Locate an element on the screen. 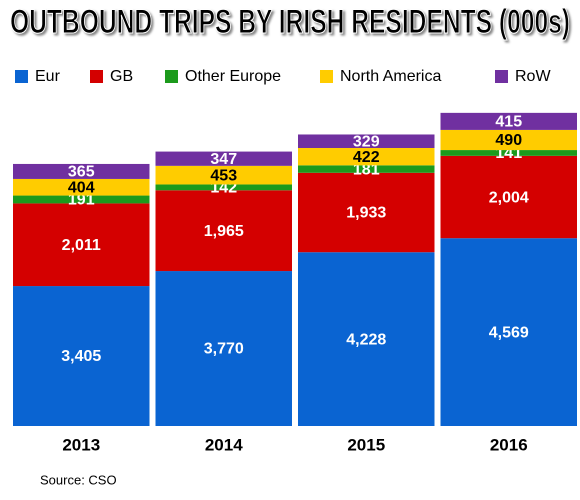 The height and width of the screenshot is (500, 580). value-label: 422 is located at coordinates (366, 157).